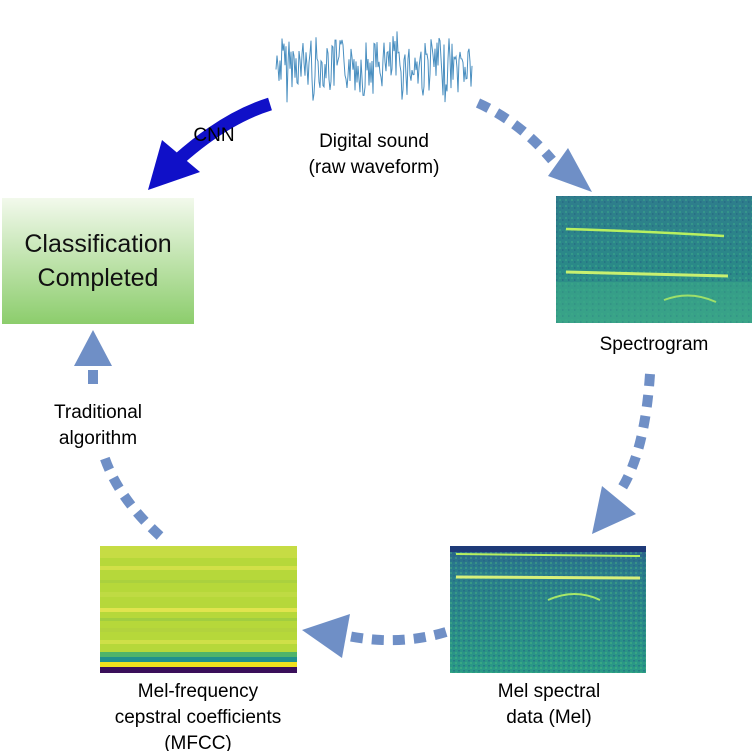  Describe the element at coordinates (533, 145) in the screenshot. I see `arrow-waveform-to-spectrogram` at that location.